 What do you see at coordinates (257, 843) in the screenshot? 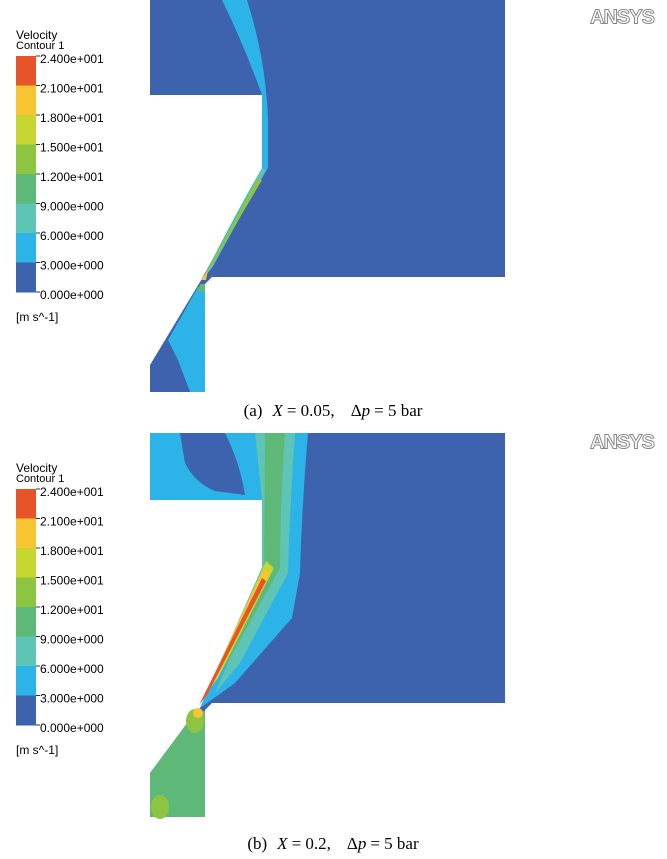
I see `caption-label: (b)` at bounding box center [257, 843].